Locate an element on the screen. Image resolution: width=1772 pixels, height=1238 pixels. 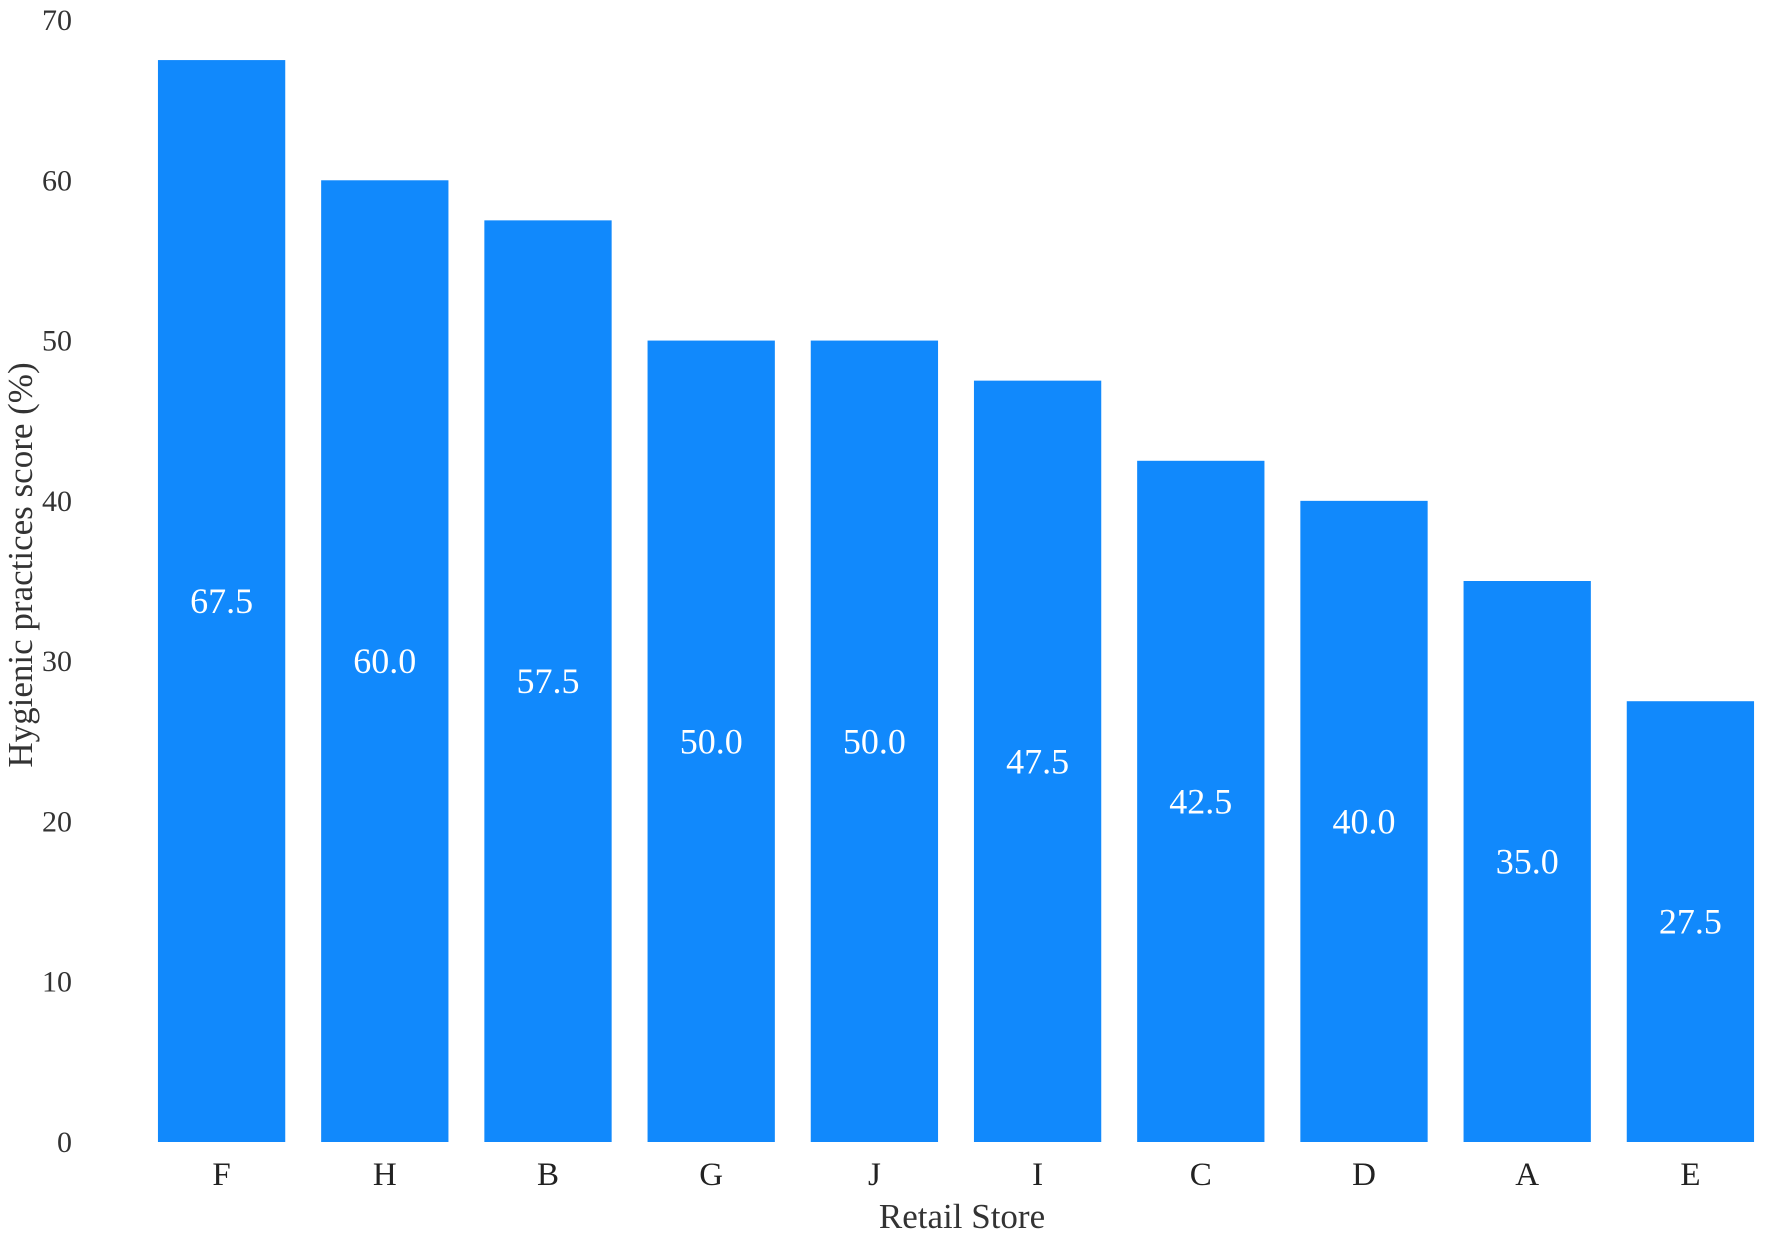
bar-A is located at coordinates (1527, 861).